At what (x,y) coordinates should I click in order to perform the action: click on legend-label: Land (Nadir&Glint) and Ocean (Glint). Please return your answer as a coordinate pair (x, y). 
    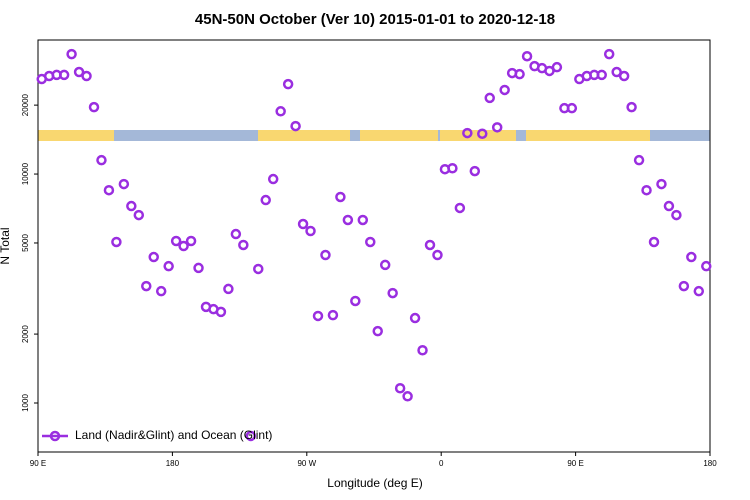
    Looking at the image, I should click on (173, 435).